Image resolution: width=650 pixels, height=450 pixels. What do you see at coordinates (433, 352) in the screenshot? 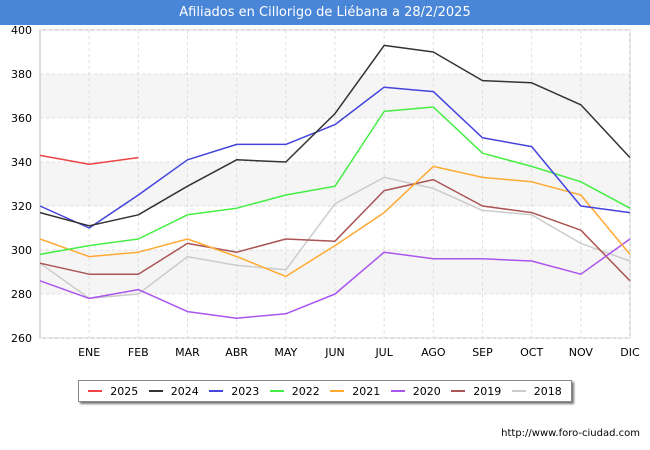
I see `x-tick-label: AGO` at bounding box center [433, 352].